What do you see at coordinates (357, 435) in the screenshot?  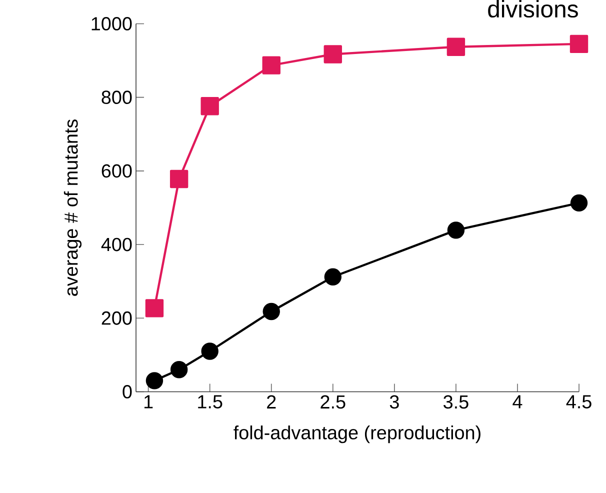 I see `x-axis-title: fold-advantage (reproduction)` at bounding box center [357, 435].